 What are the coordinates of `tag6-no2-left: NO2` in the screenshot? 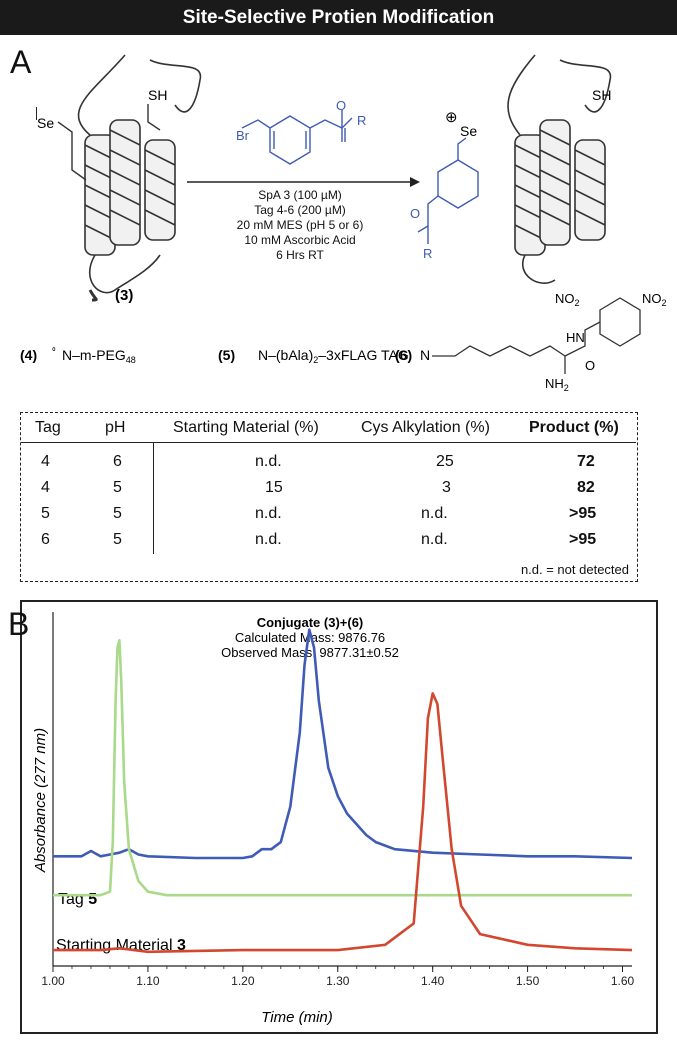 It's located at (567, 299).